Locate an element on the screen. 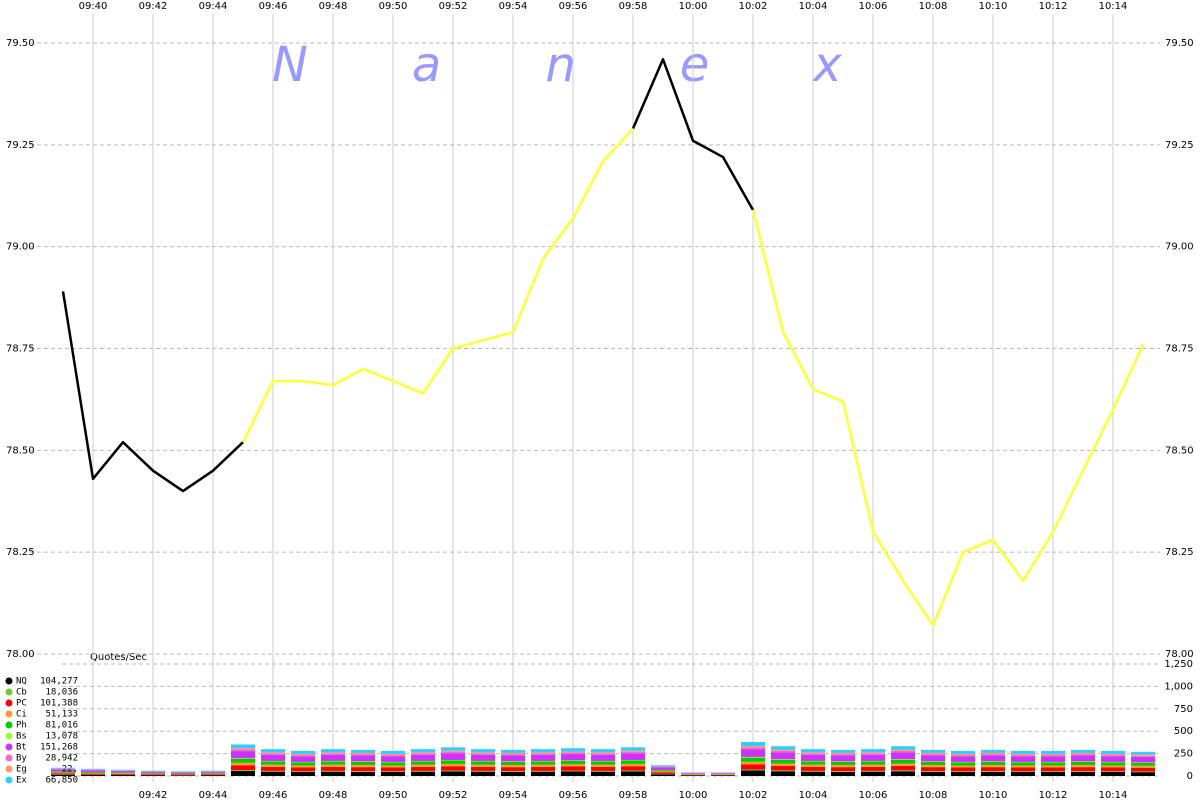 The image size is (1200, 800). x-tick-label: 09:54 is located at coordinates (513, 795).